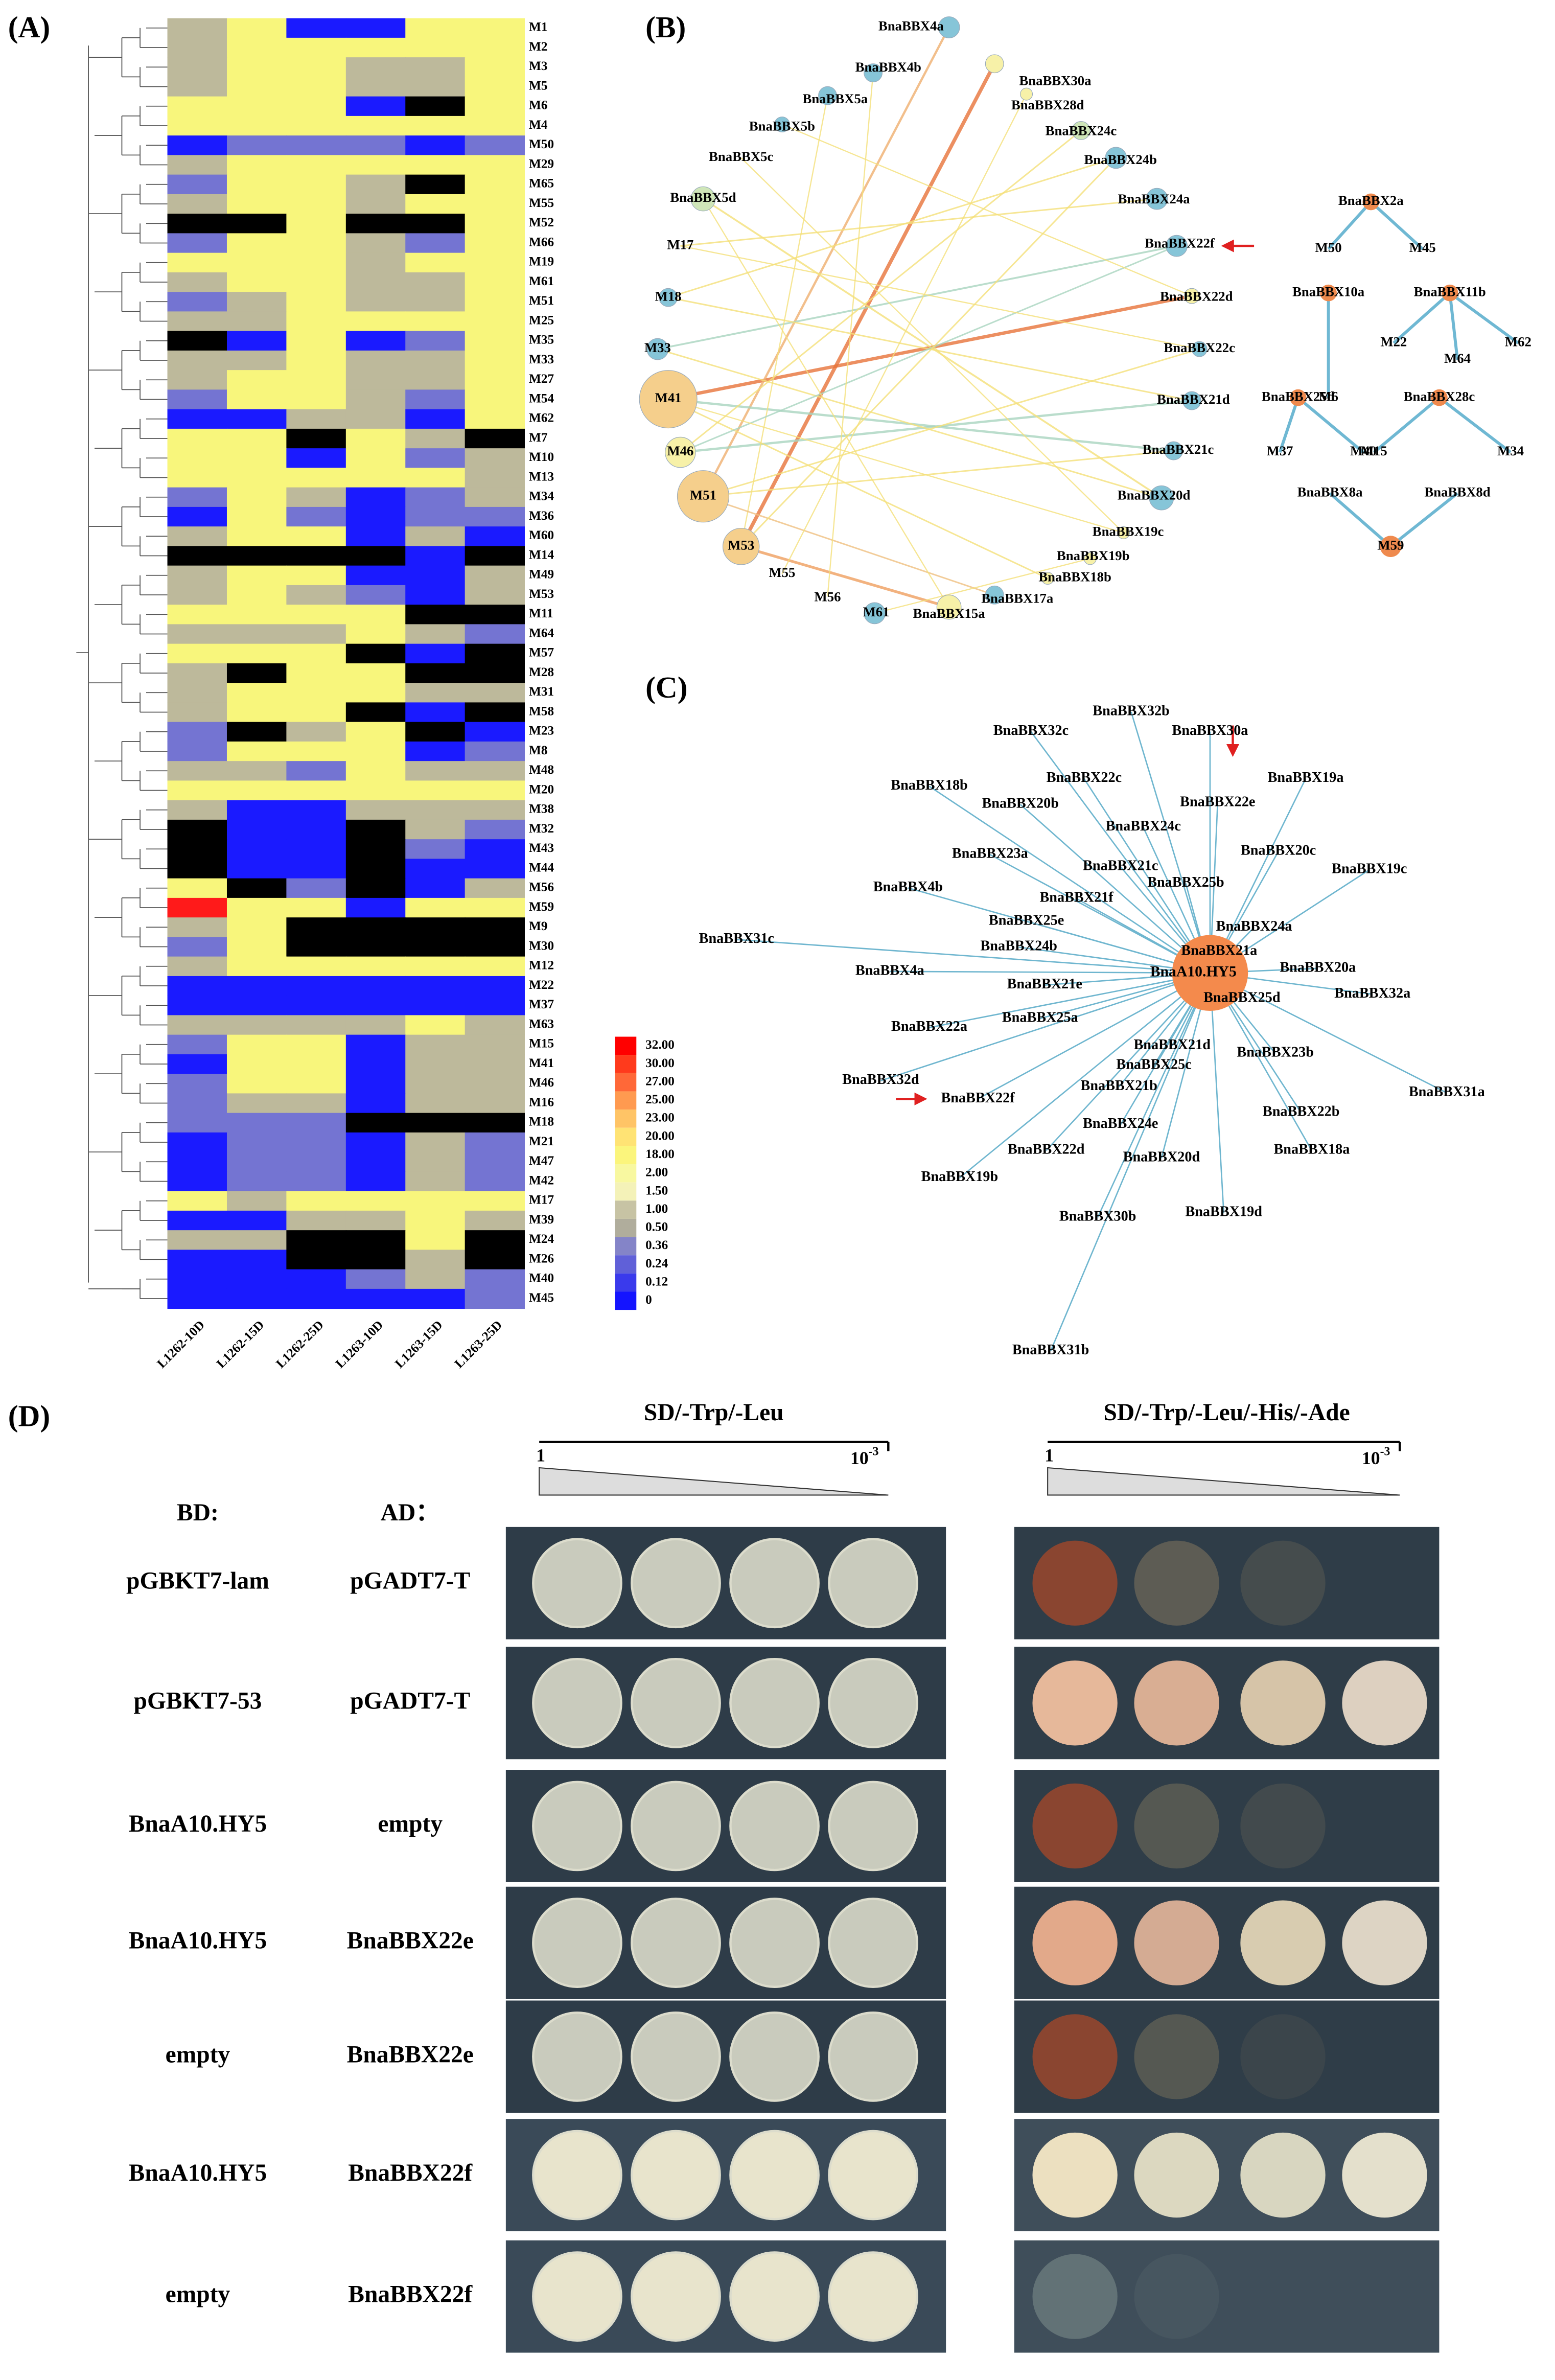 This screenshot has width=1555, height=2380. What do you see at coordinates (411, 2173) in the screenshot?
I see `ad-strain: BnaBBX22f` at bounding box center [411, 2173].